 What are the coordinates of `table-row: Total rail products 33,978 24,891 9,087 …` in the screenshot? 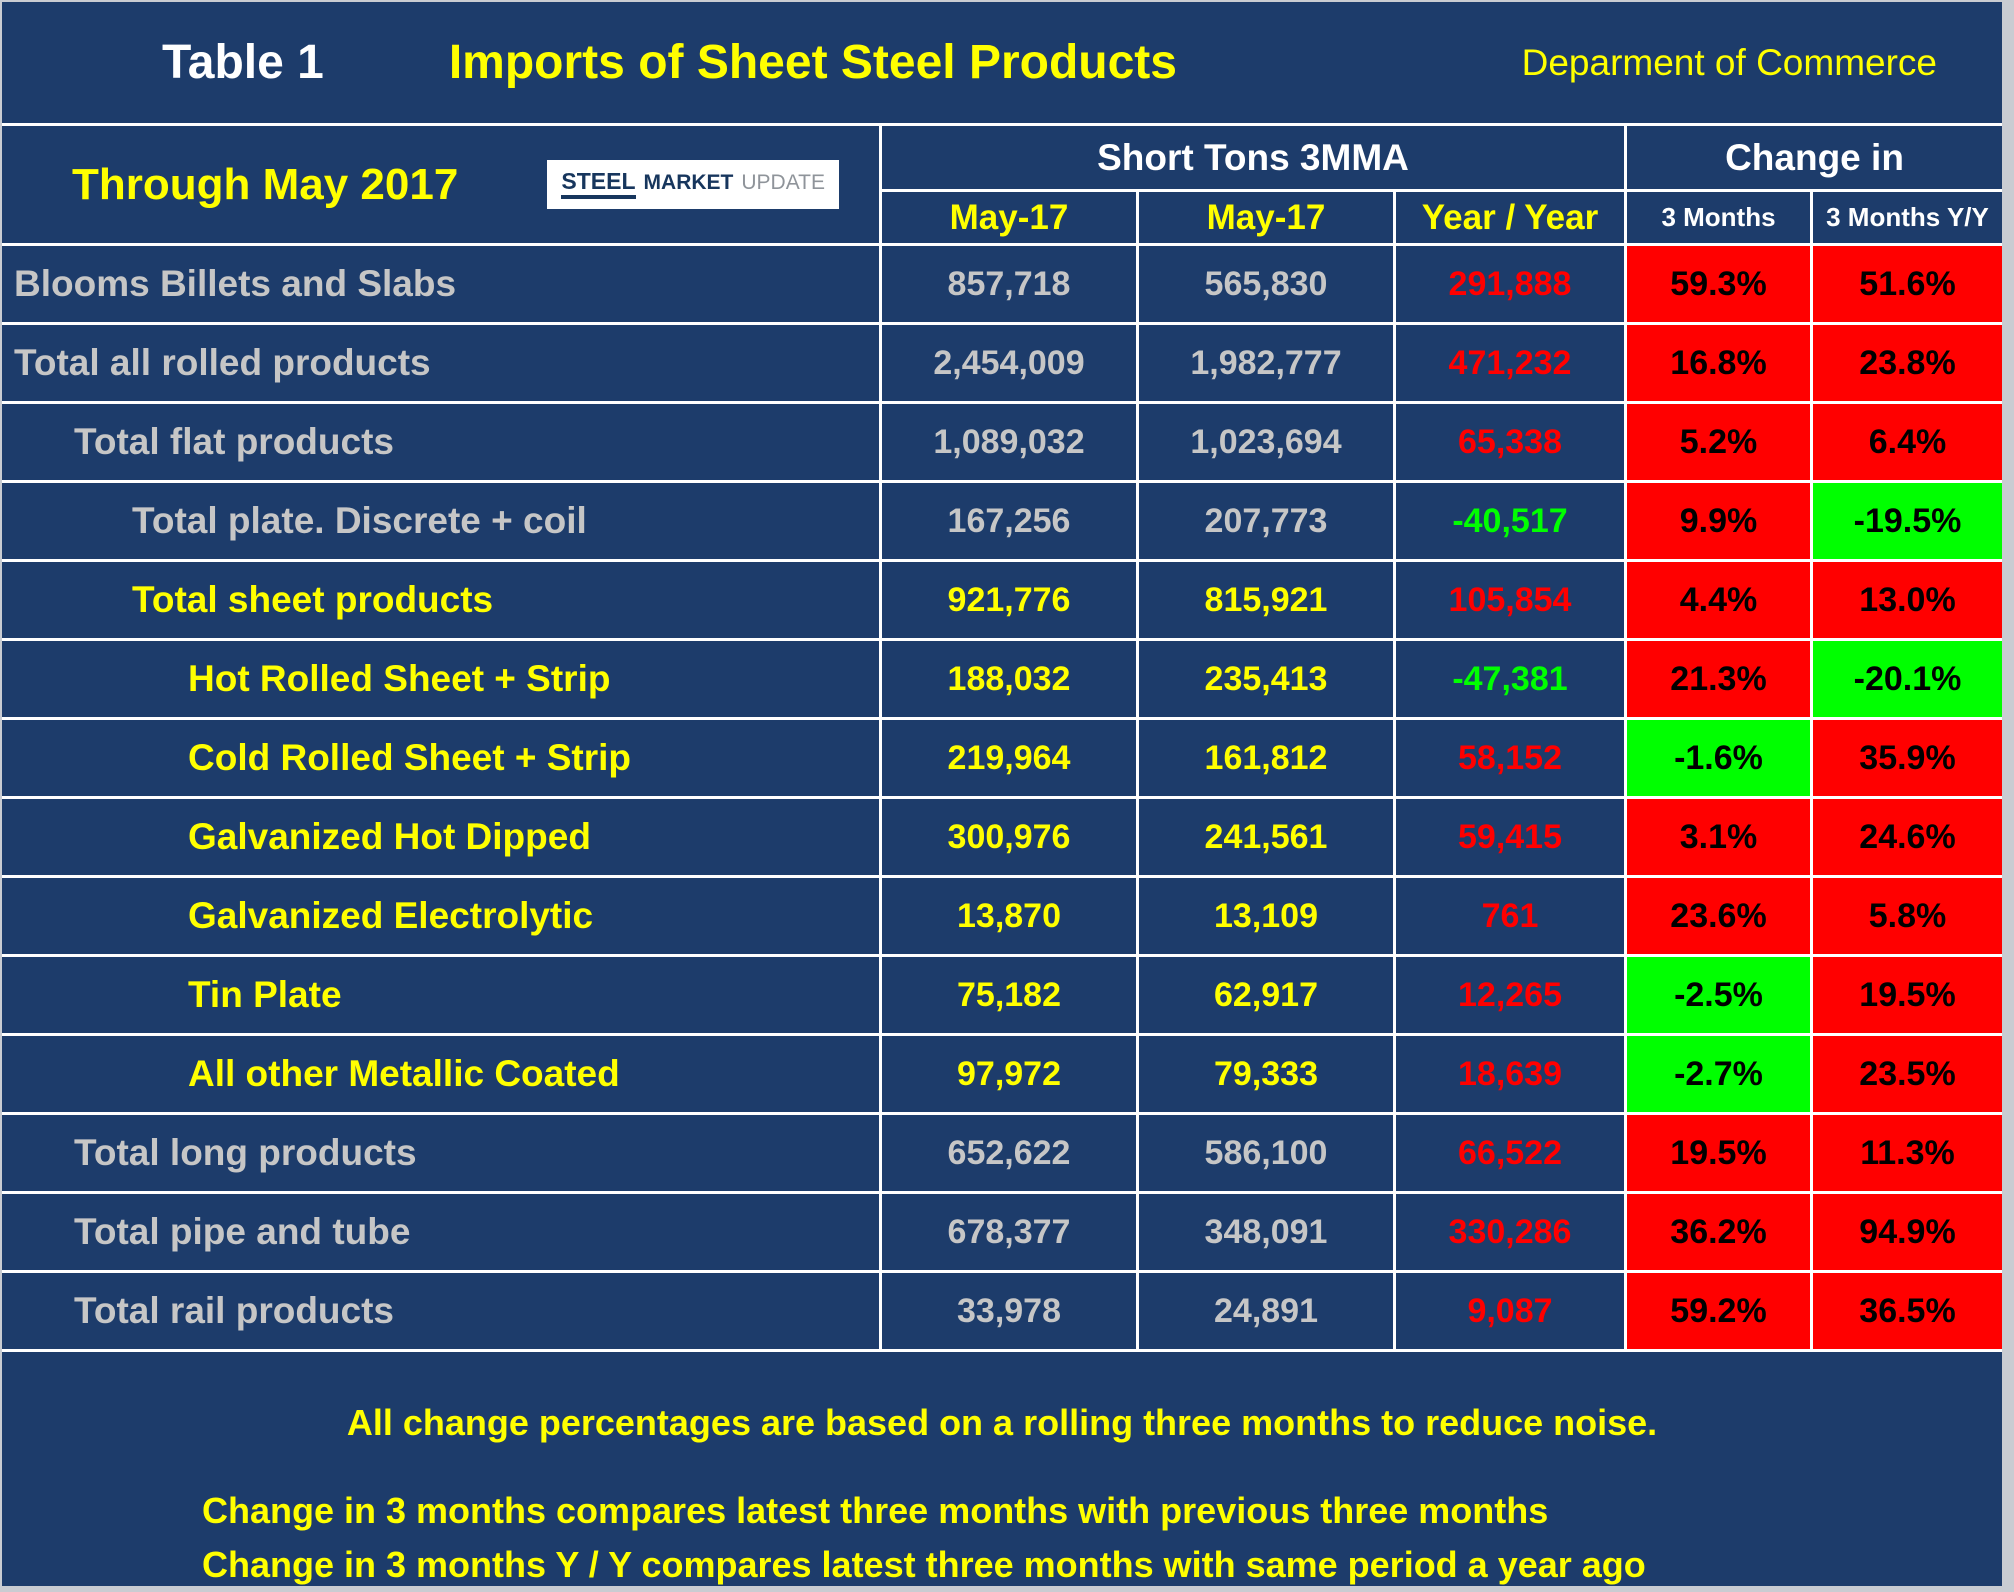 It's located at (1002, 1312).